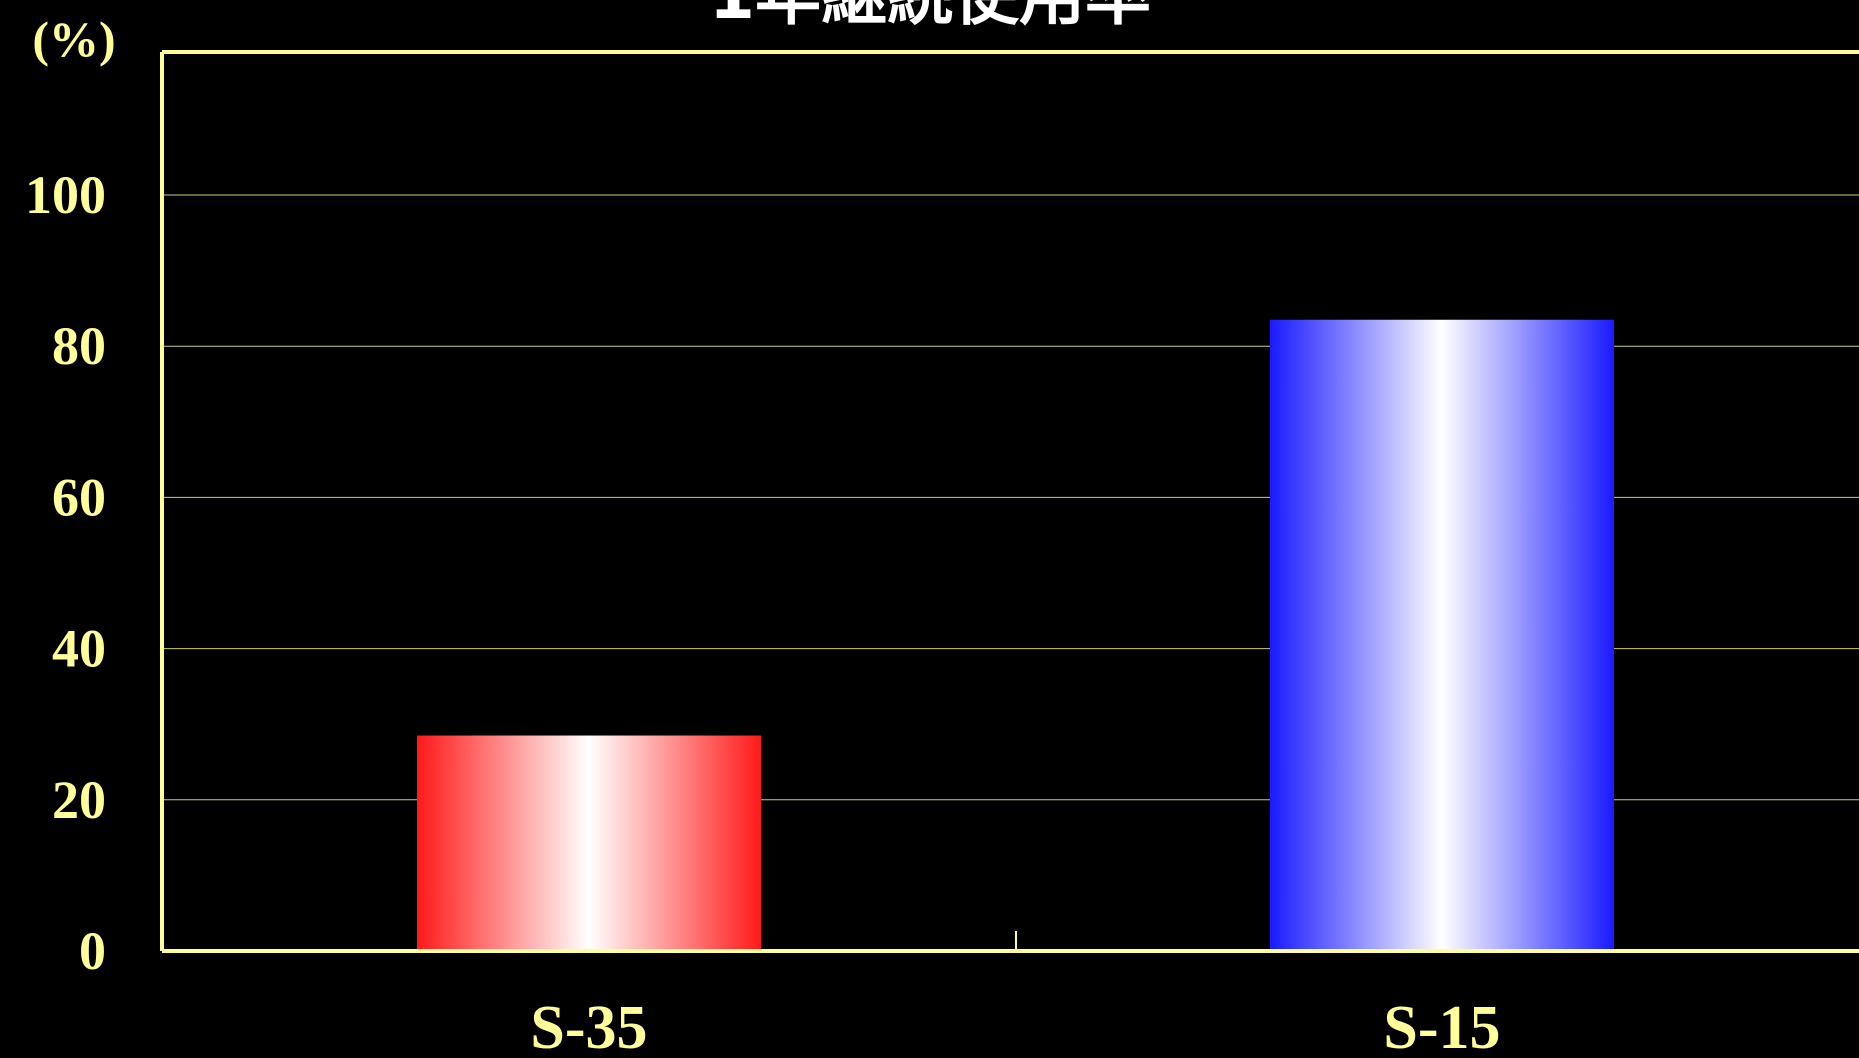  What do you see at coordinates (79, 649) in the screenshot?
I see `y-tick-label: 40` at bounding box center [79, 649].